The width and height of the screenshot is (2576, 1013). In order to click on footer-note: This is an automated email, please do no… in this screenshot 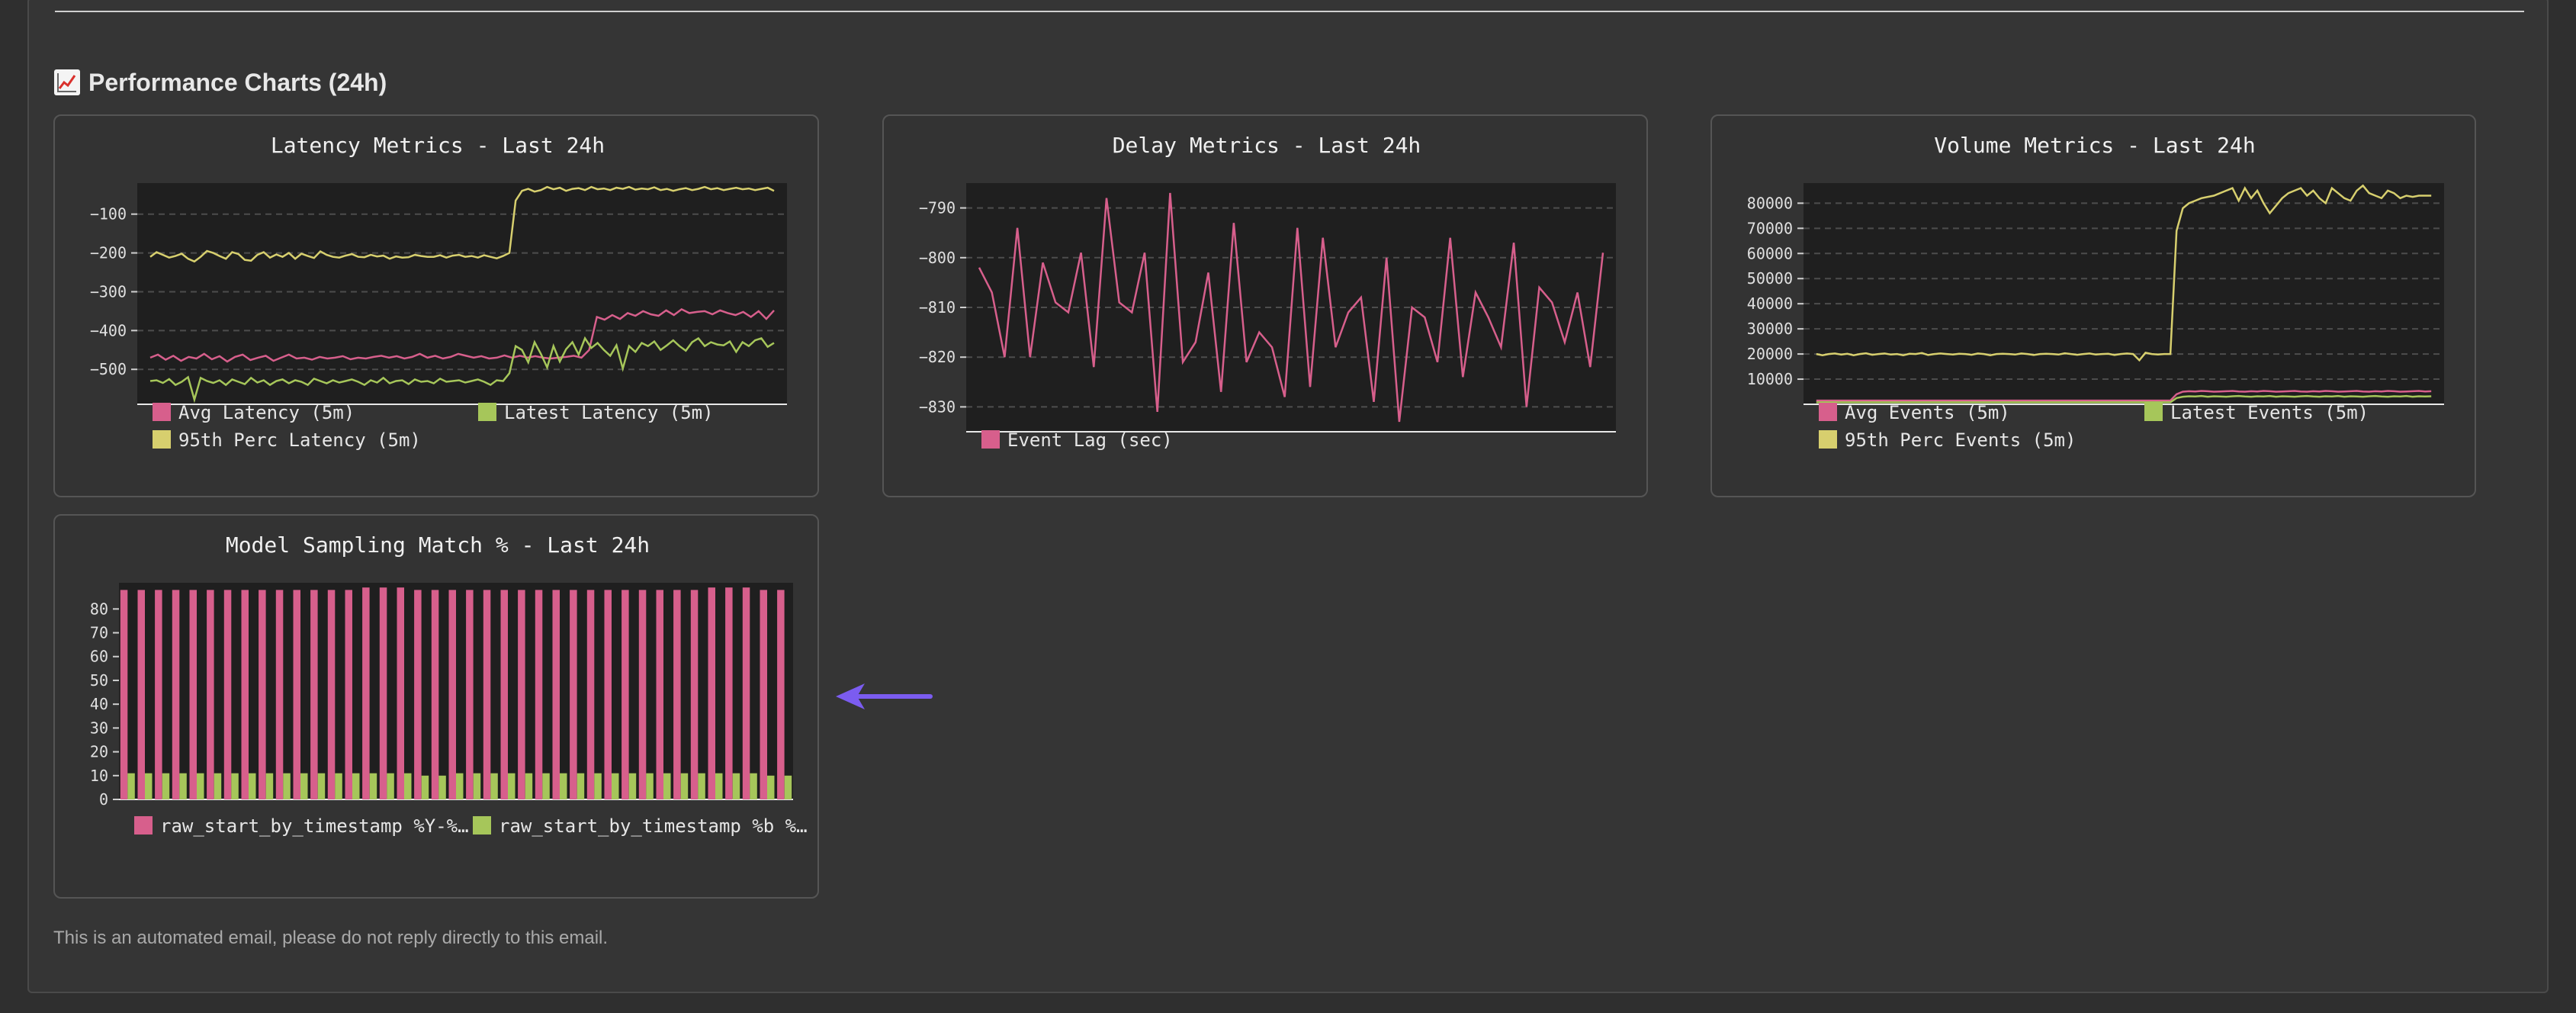, I will do `click(331, 938)`.